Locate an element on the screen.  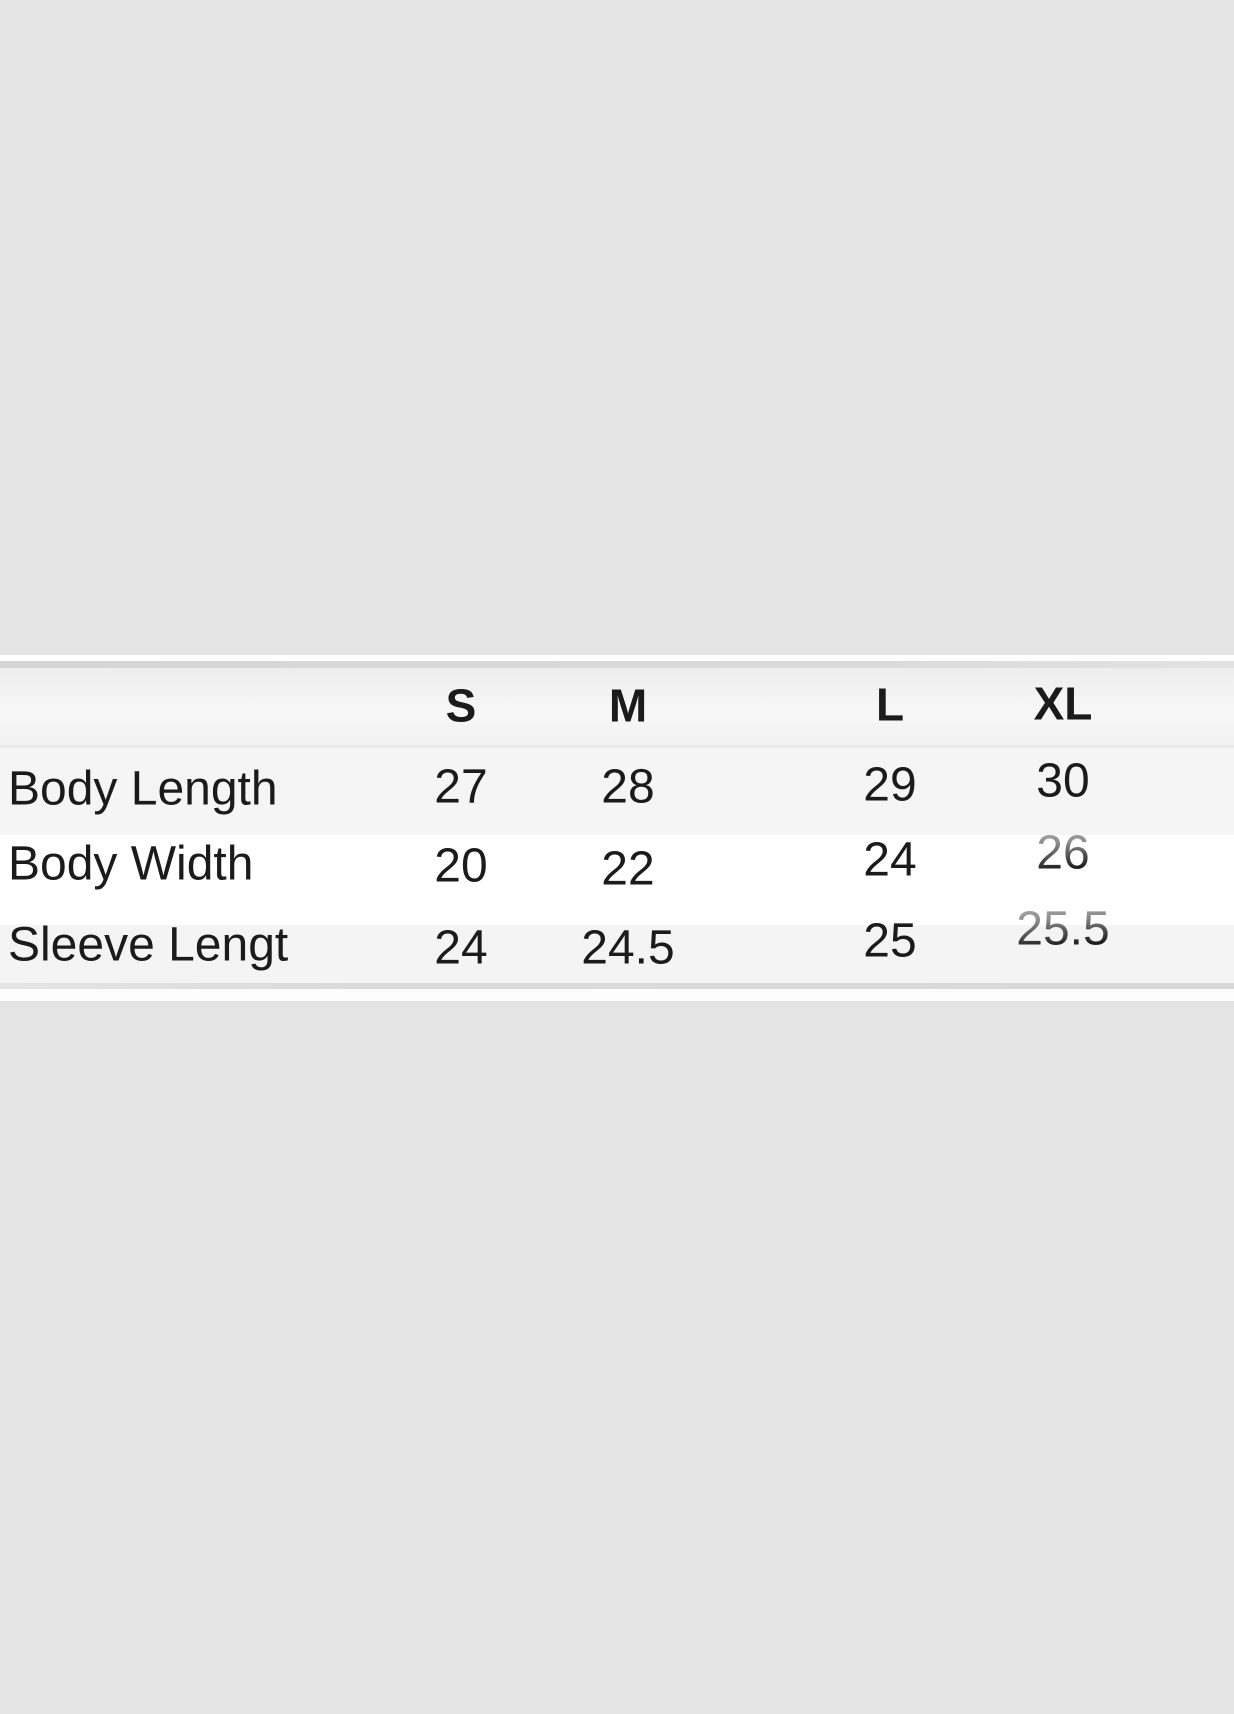
cell-body-width-xl: 26 is located at coordinates (1063, 853).